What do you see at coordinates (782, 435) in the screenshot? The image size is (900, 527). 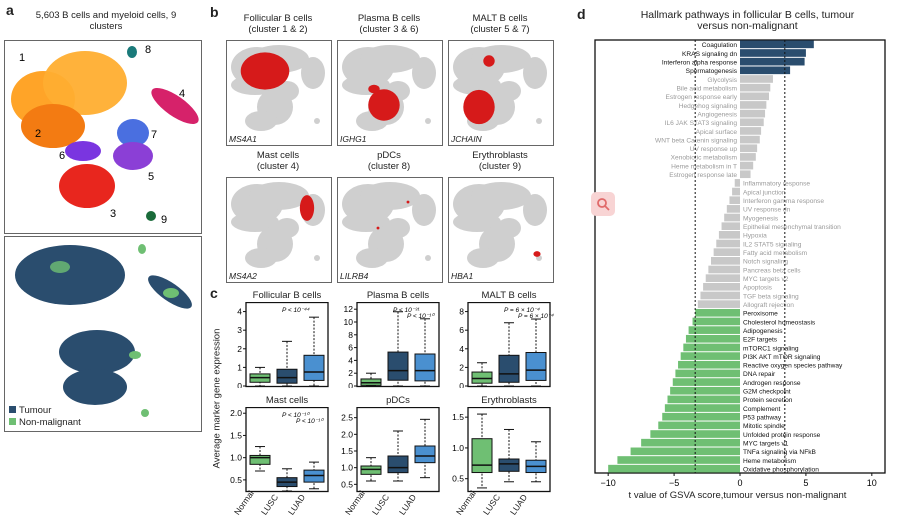 I see `pathway-label: Unfolded protein response` at bounding box center [782, 435].